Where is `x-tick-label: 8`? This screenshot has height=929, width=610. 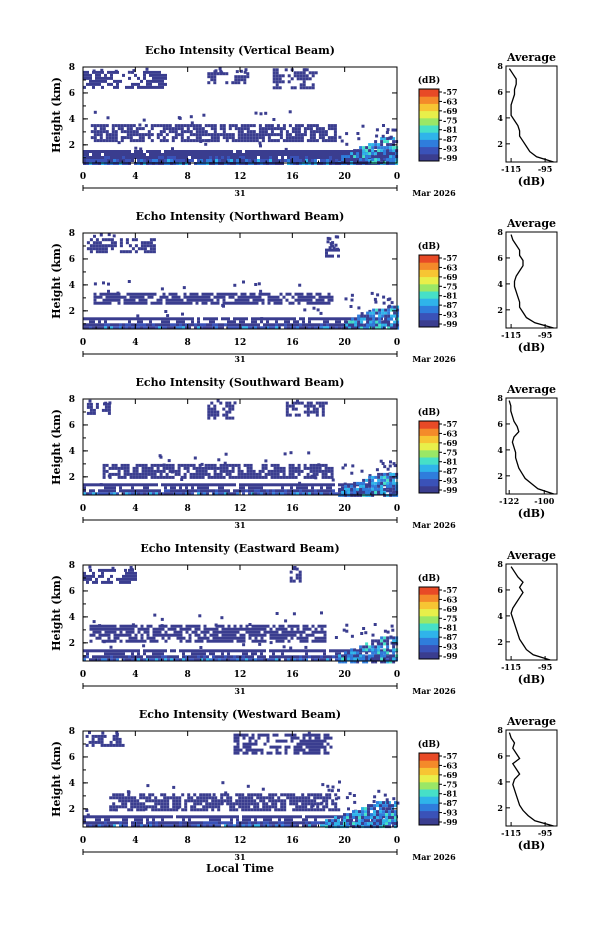 x-tick-label: 8 is located at coordinates (188, 177).